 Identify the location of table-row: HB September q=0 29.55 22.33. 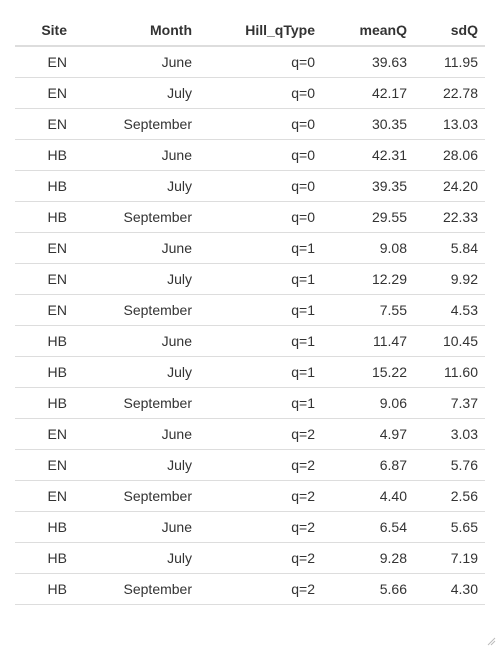
(250, 217).